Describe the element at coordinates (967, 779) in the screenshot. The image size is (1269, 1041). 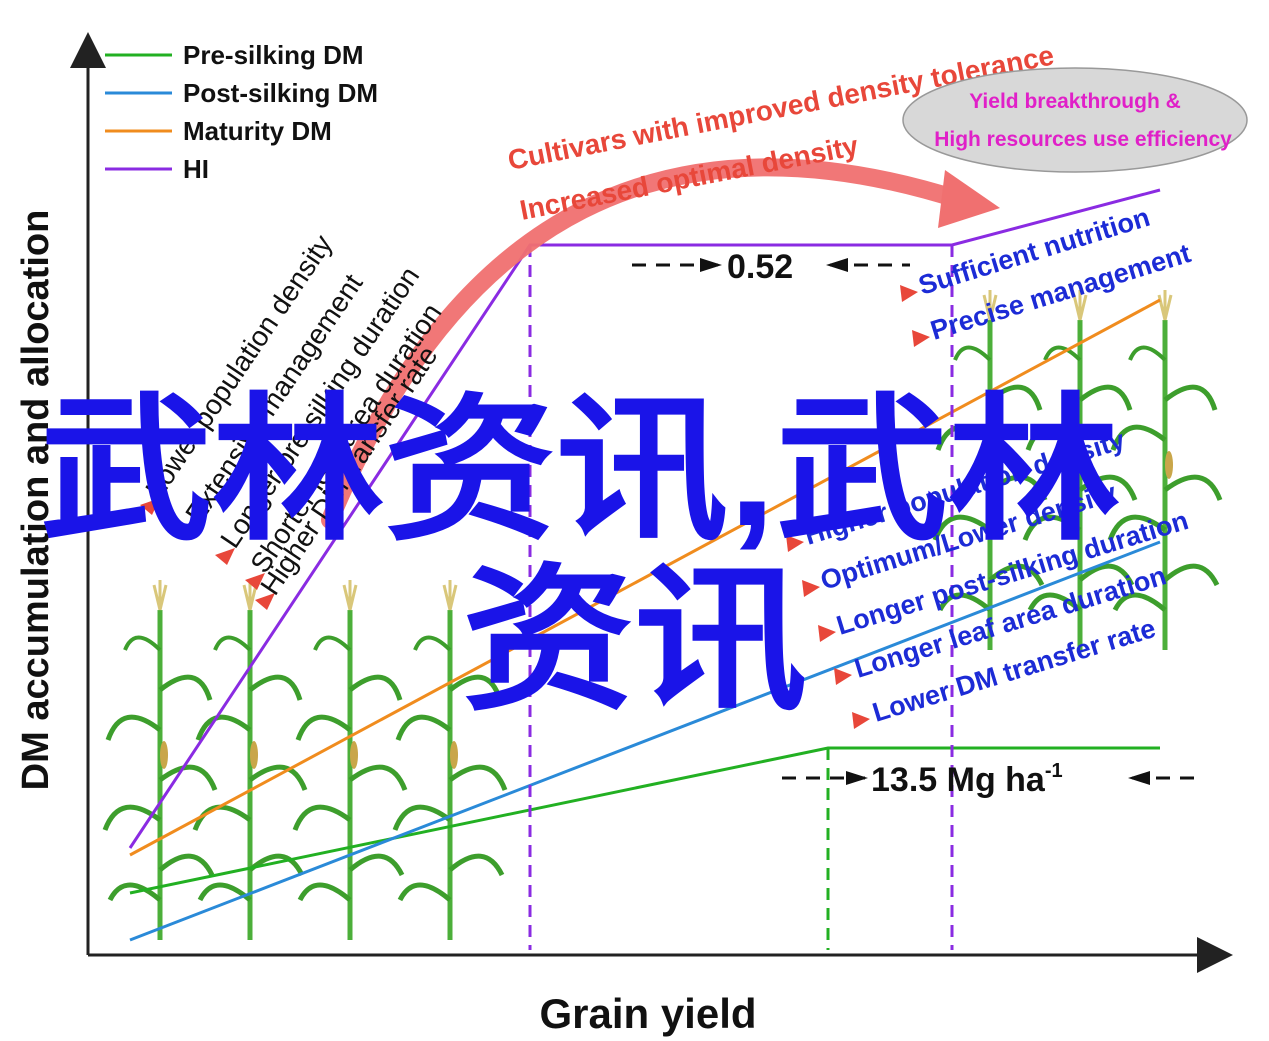
I see `yield-value: 13.5 Mg ha-1` at that location.